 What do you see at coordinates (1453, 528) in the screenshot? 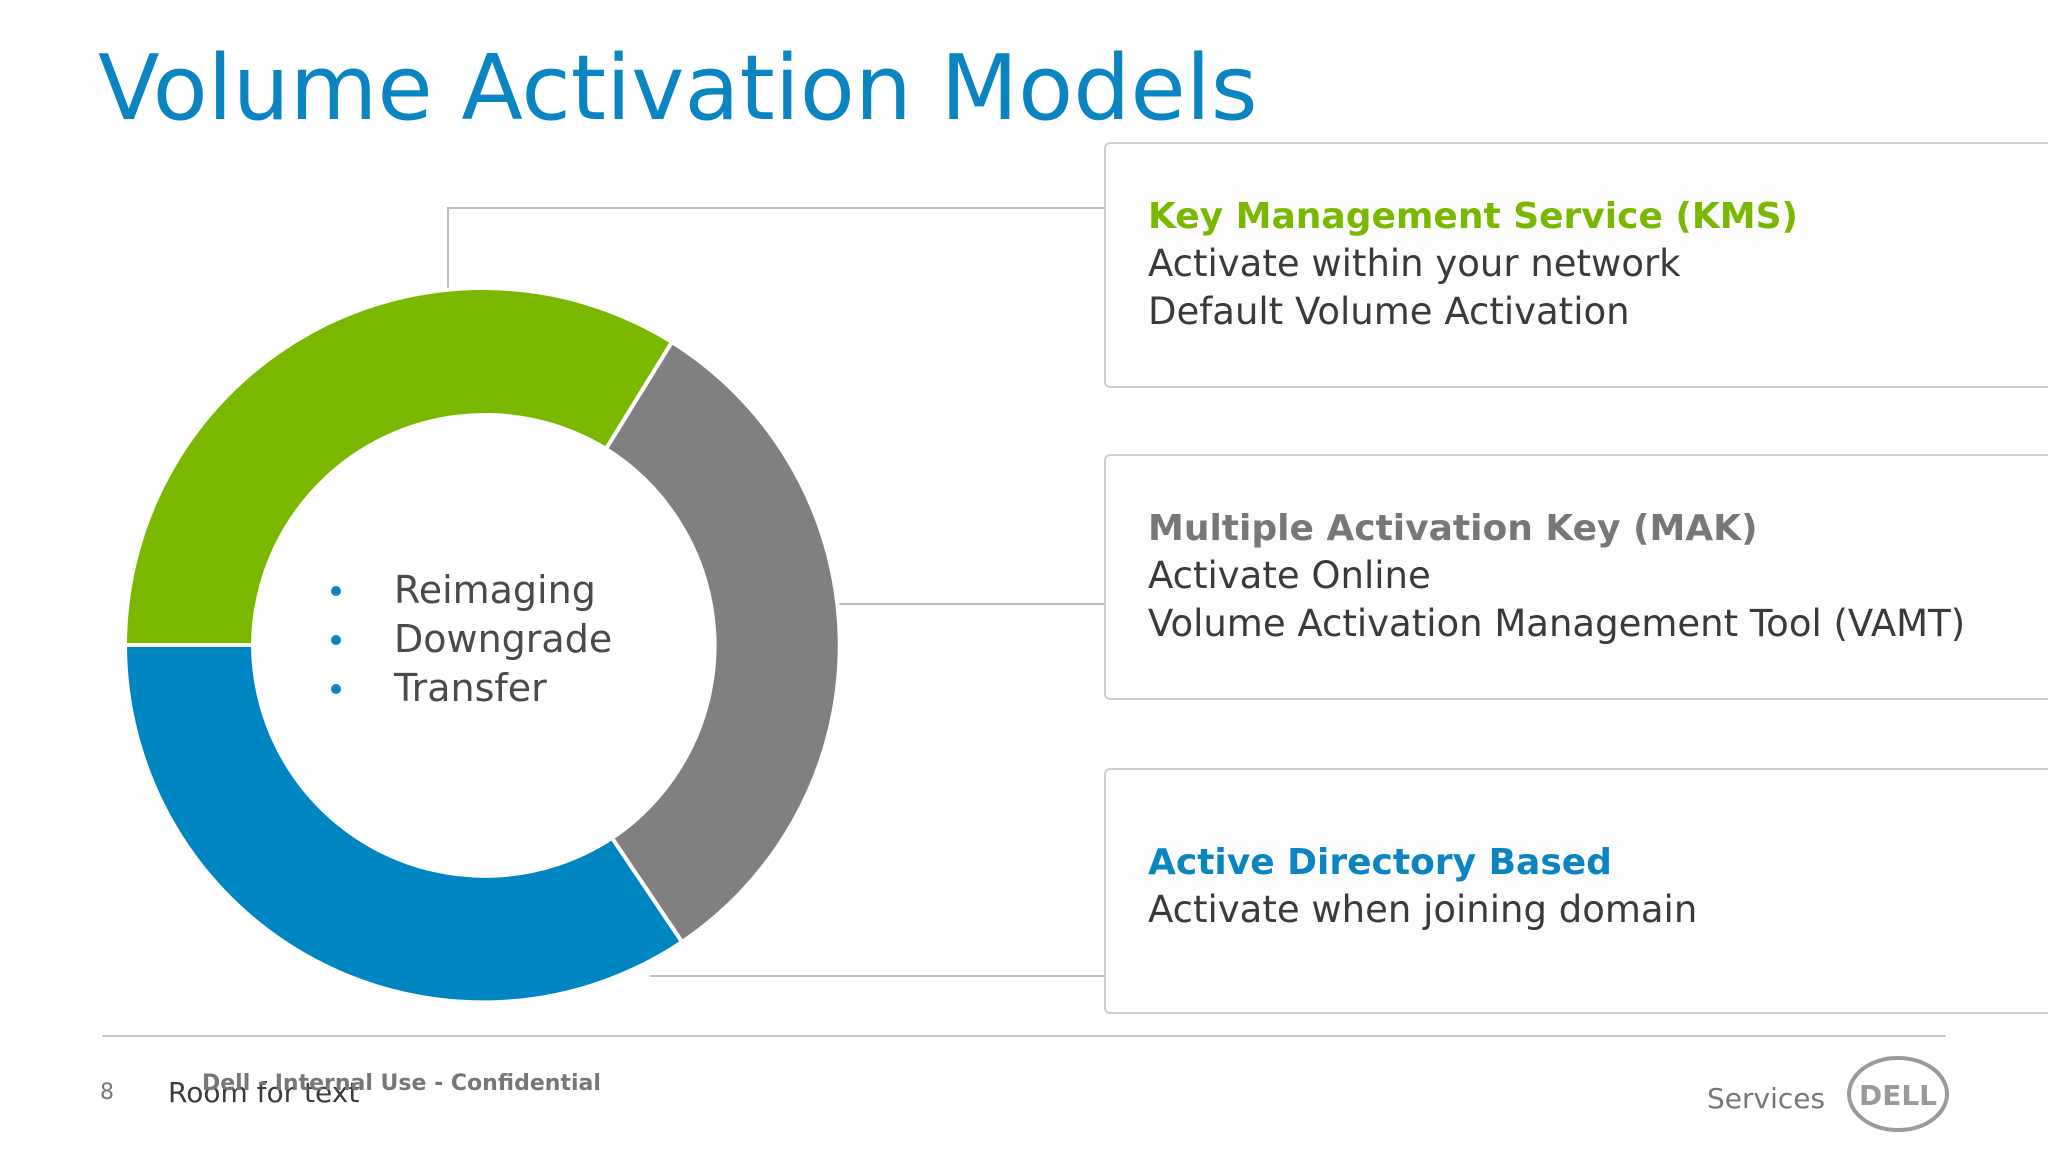
I see `mak-title: Multiple Activation Key (MAK)` at bounding box center [1453, 528].